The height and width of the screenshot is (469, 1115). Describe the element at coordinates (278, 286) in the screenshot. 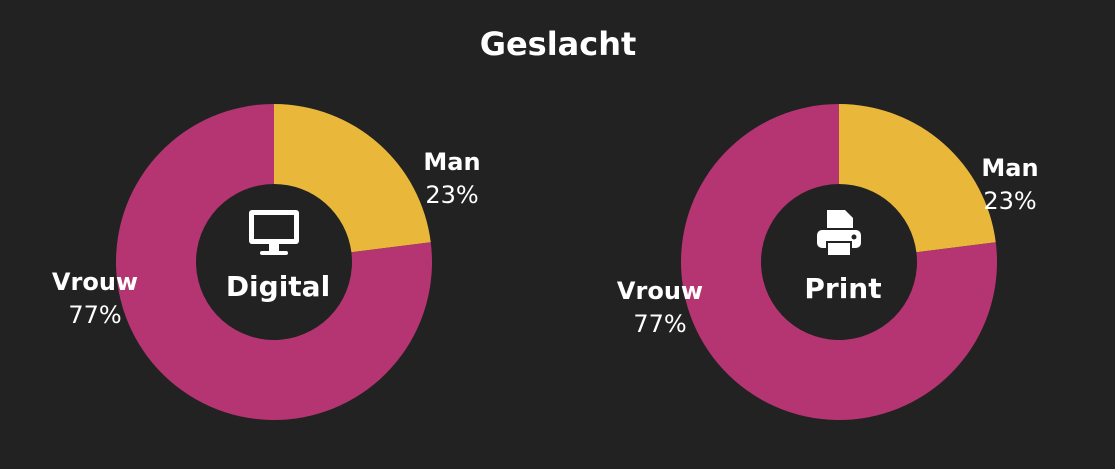

I see `center-label: Digital` at that location.